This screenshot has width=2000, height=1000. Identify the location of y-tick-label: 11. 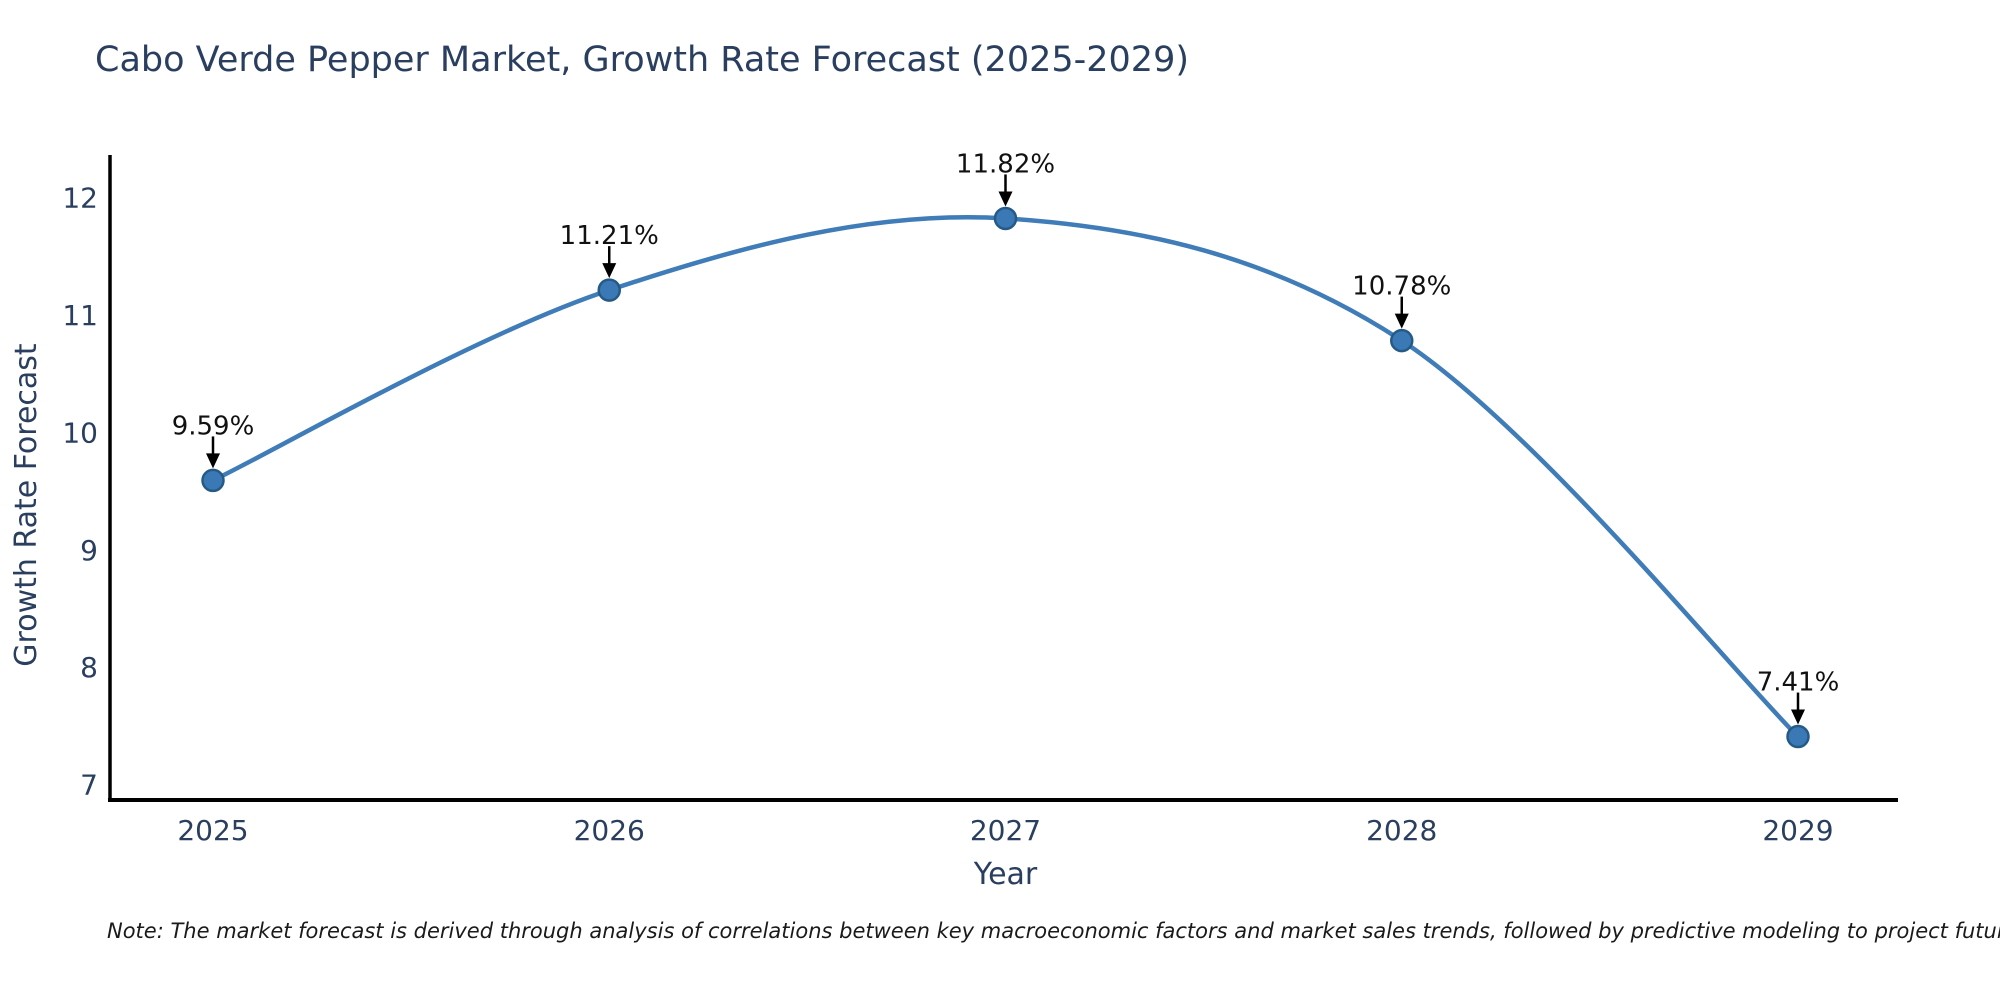
(80, 315).